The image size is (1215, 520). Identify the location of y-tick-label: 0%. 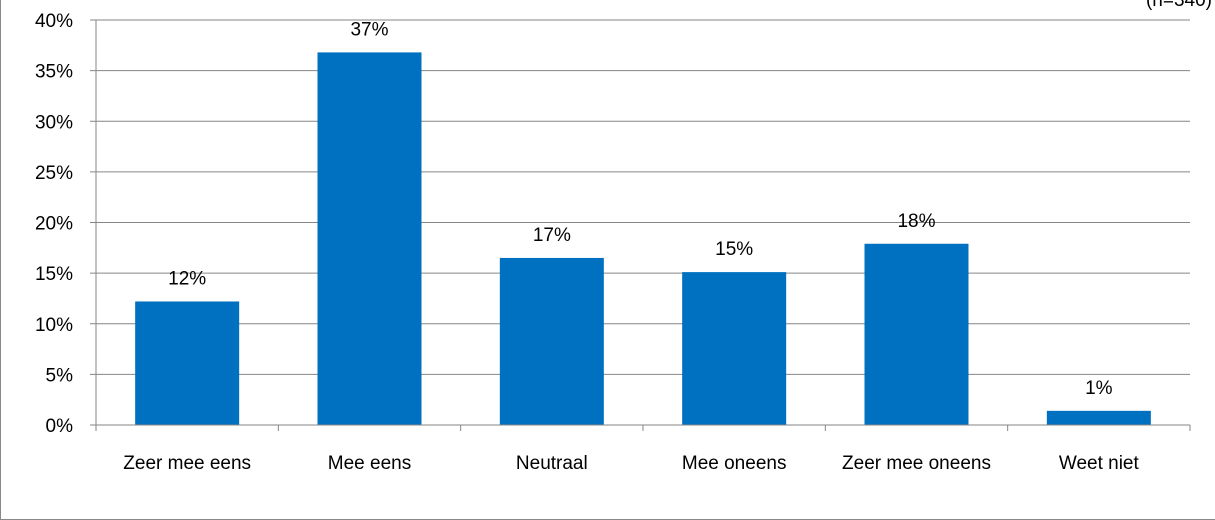
(60, 426).